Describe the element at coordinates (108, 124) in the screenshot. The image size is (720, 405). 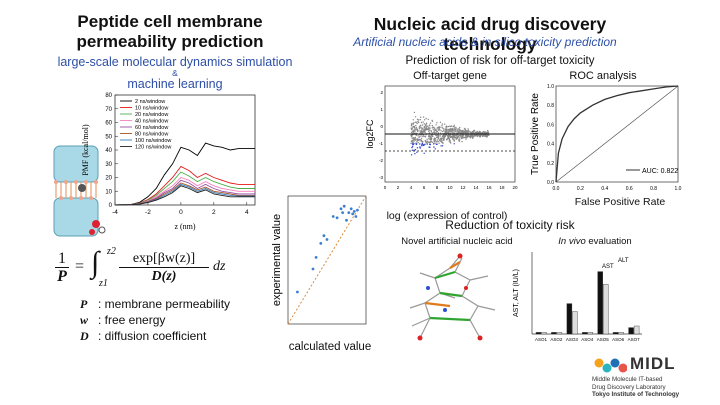
I see `pmf-y-tick-label: 60` at that location.